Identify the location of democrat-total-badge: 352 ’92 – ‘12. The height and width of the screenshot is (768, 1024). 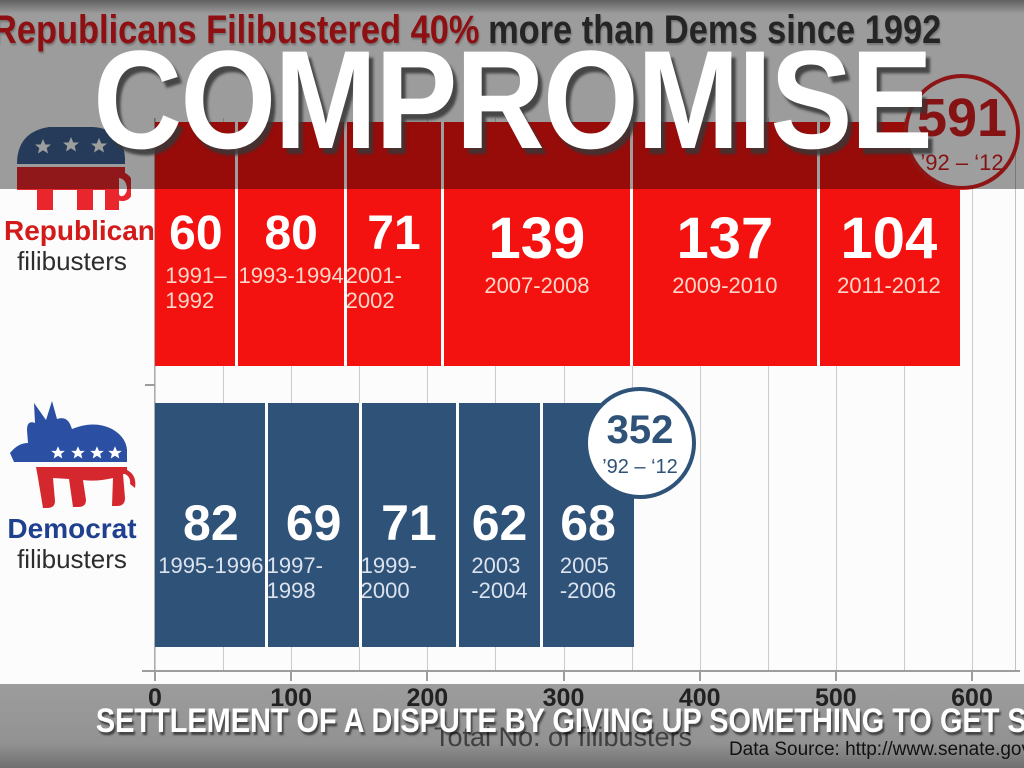
(640, 443).